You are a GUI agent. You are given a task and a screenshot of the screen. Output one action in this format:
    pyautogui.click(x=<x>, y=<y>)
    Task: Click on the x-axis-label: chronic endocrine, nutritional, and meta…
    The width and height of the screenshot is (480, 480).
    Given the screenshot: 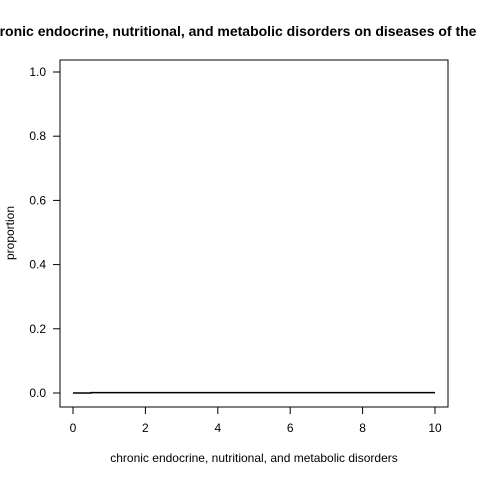 What is the action you would take?
    pyautogui.click(x=254, y=458)
    